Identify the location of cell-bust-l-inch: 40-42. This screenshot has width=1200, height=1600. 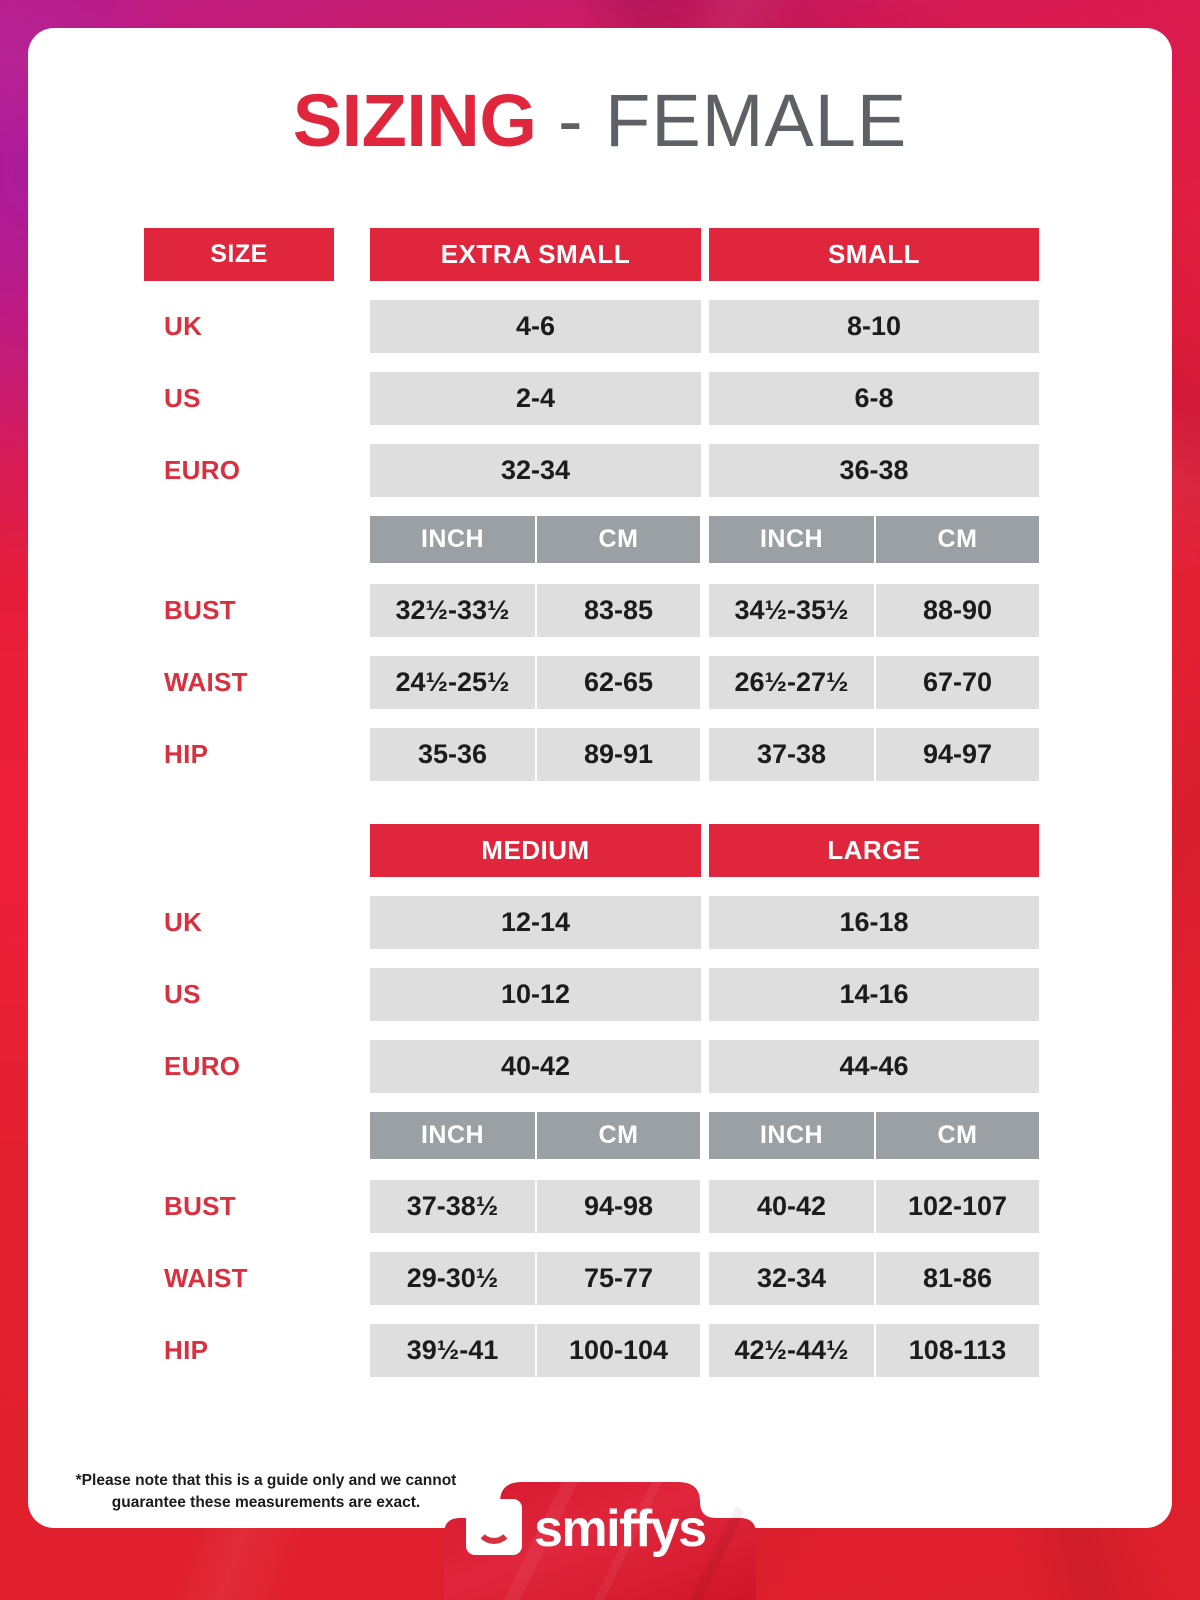
(791, 1206).